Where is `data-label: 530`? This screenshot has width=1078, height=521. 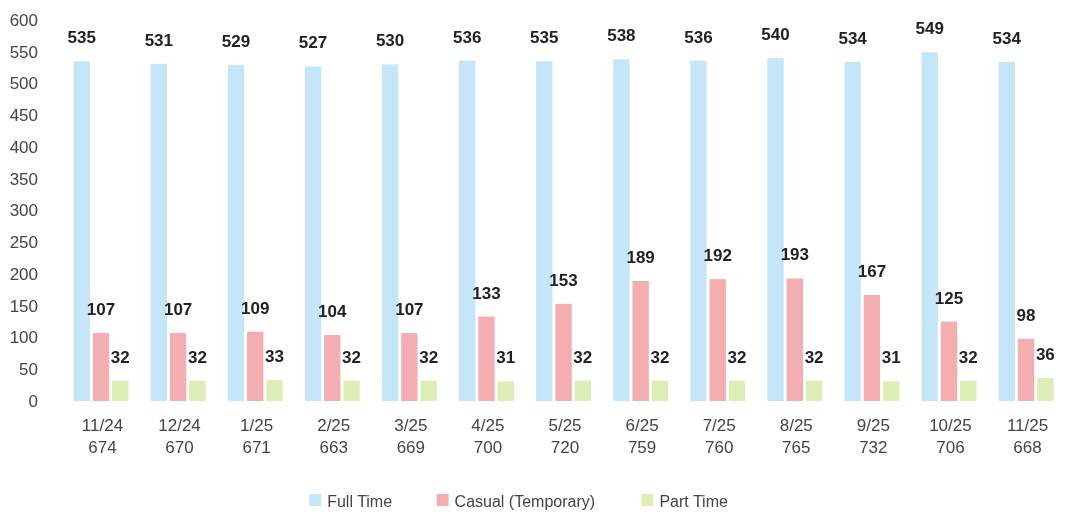
data-label: 530 is located at coordinates (390, 41).